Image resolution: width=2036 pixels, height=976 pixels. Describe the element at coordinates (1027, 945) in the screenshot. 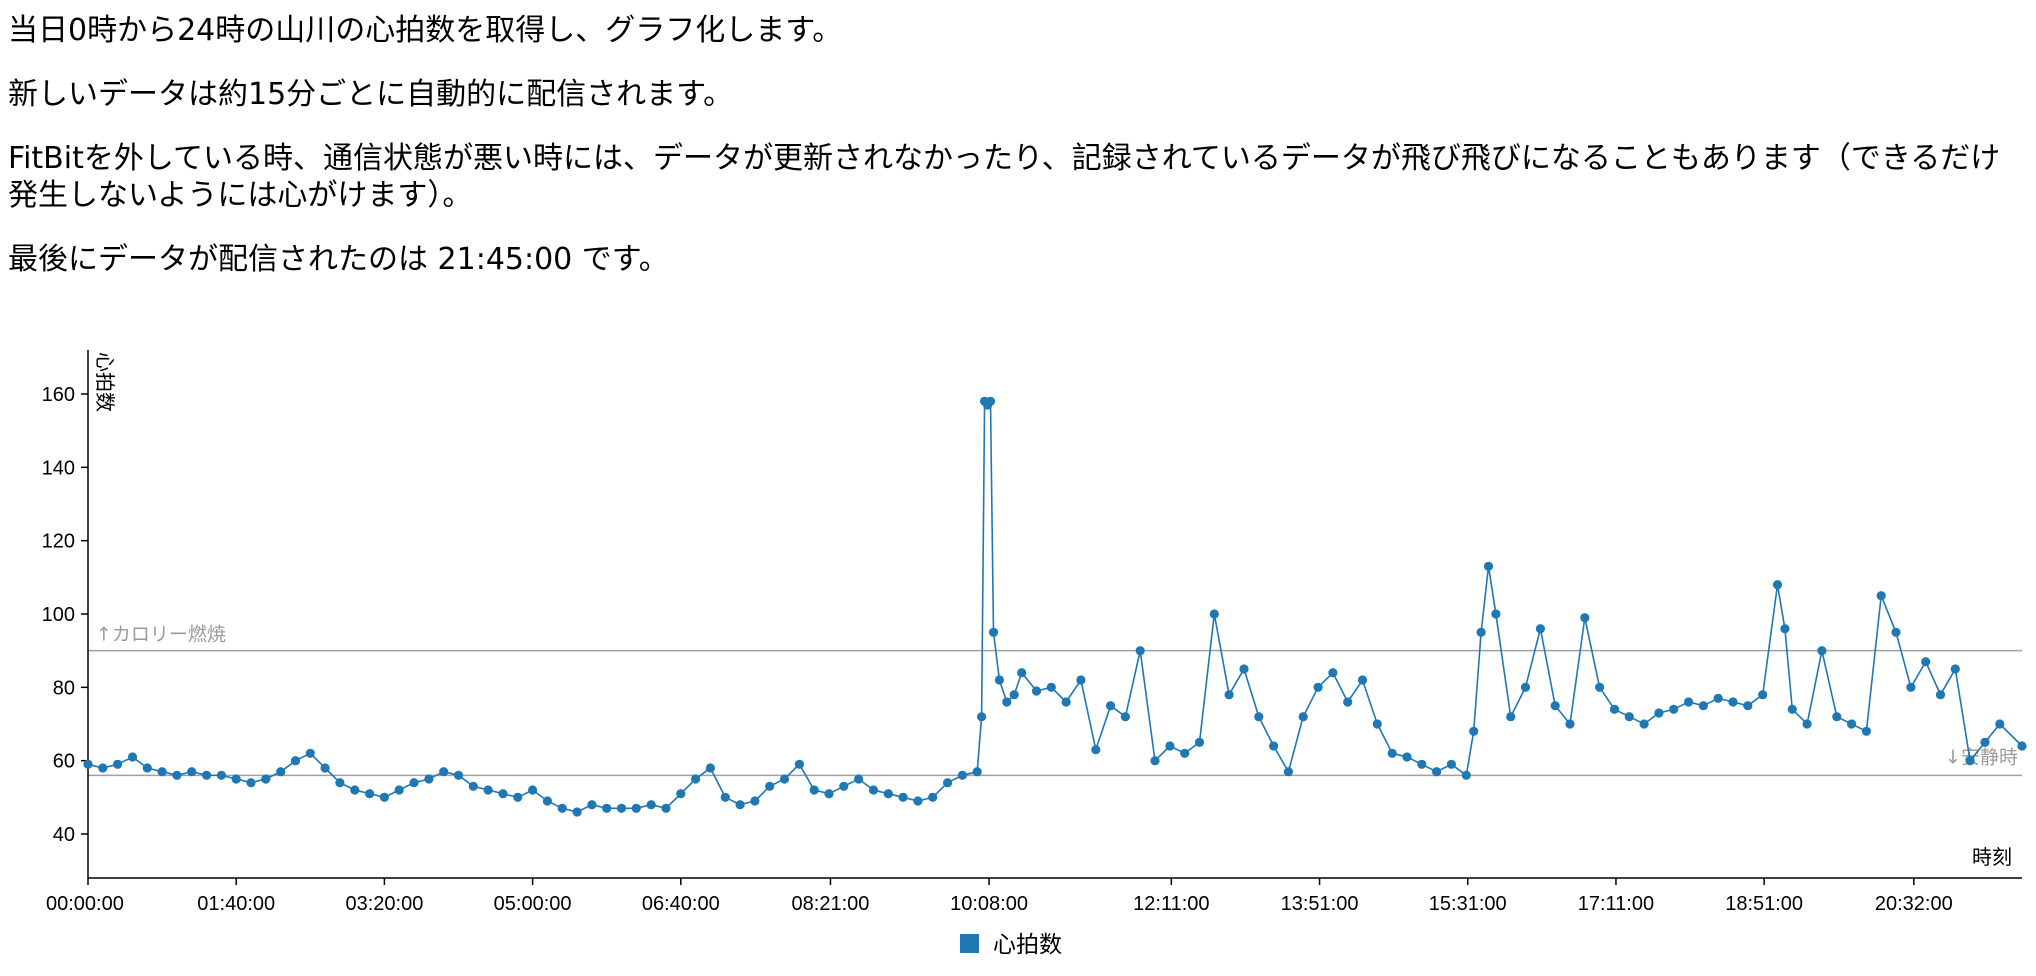

I see `legend-label: 心拍数` at that location.